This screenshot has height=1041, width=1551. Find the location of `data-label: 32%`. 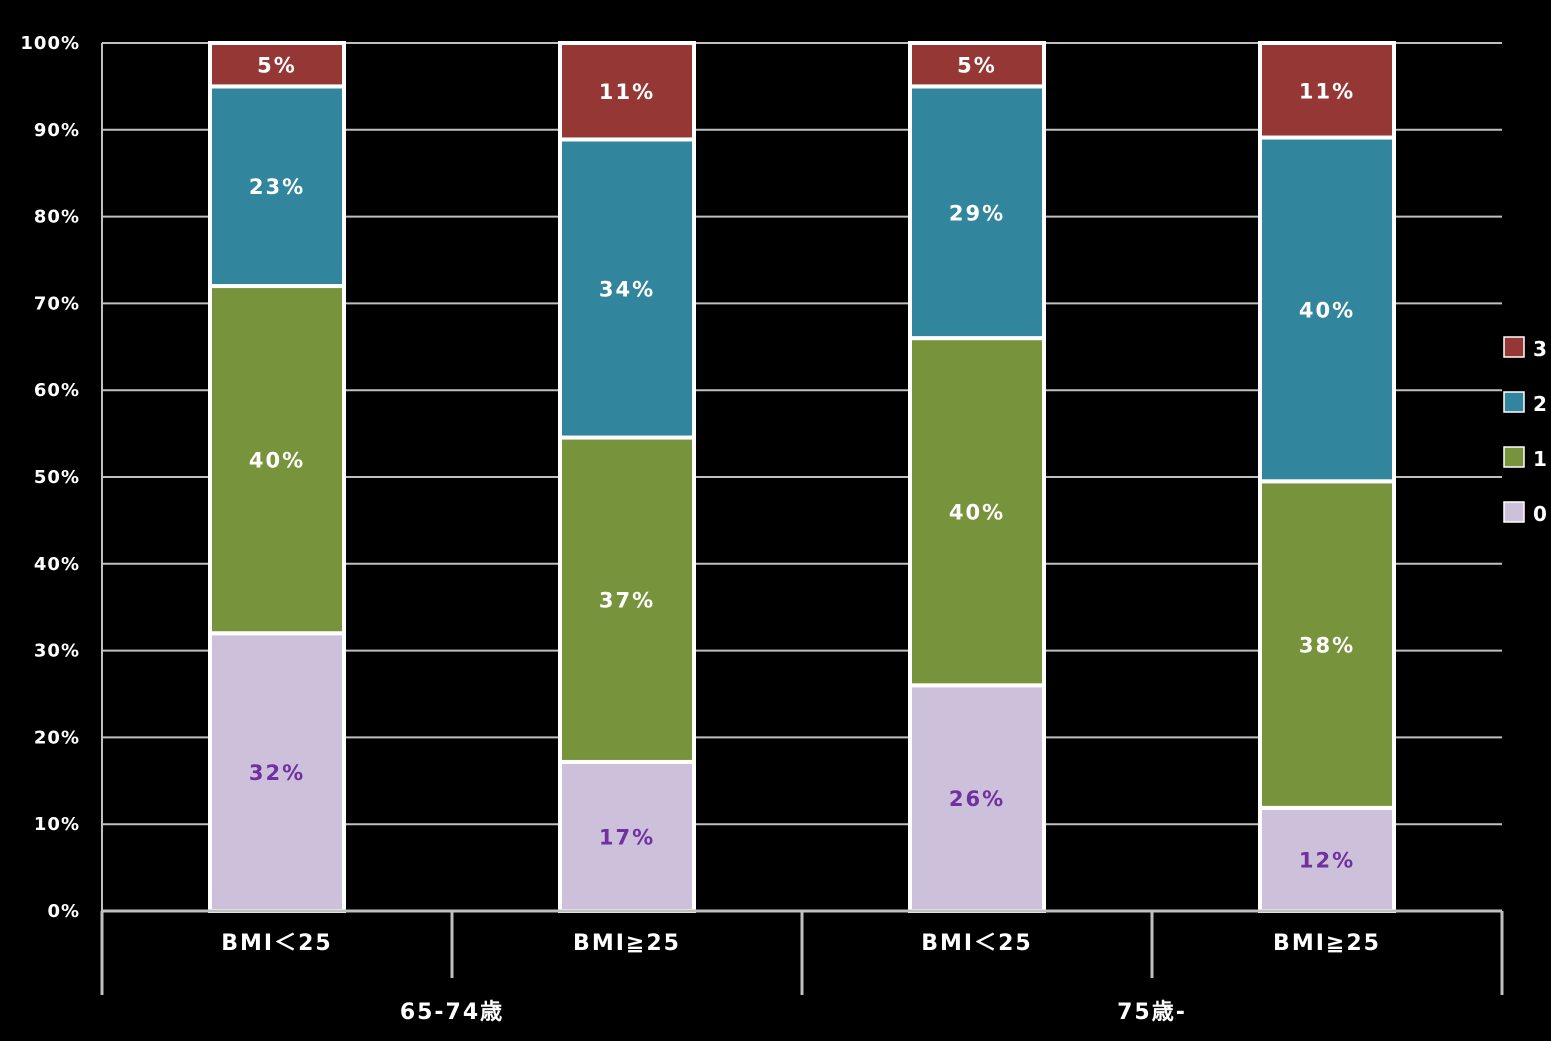

data-label: 32% is located at coordinates (277, 773).